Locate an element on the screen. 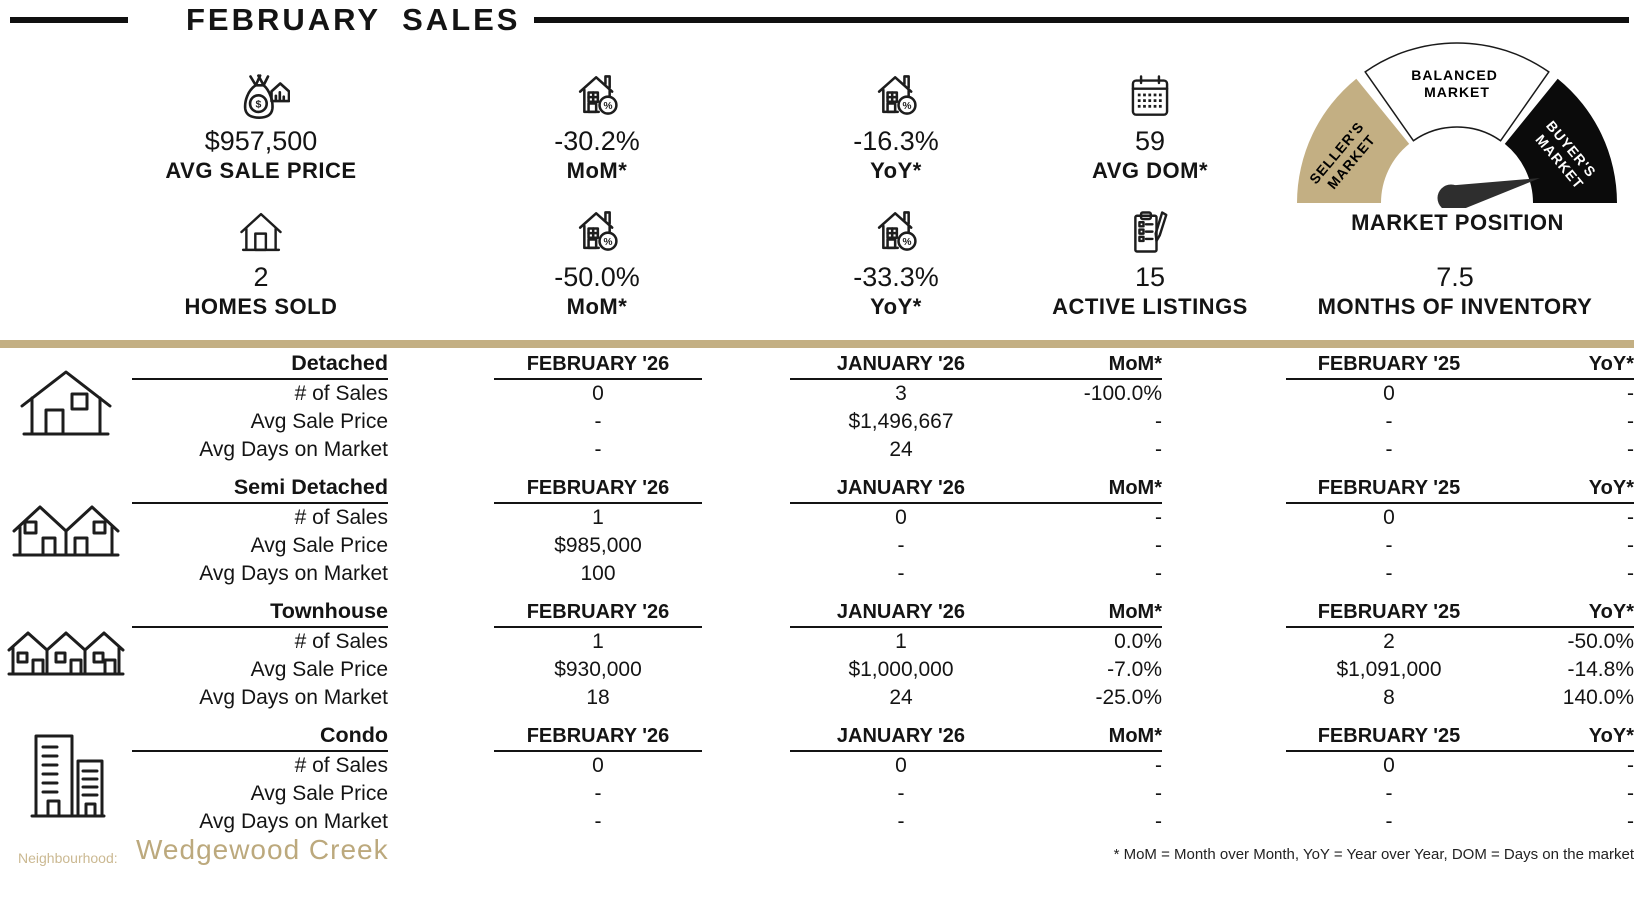  cell-value: -25.0% is located at coordinates (1128, 697).